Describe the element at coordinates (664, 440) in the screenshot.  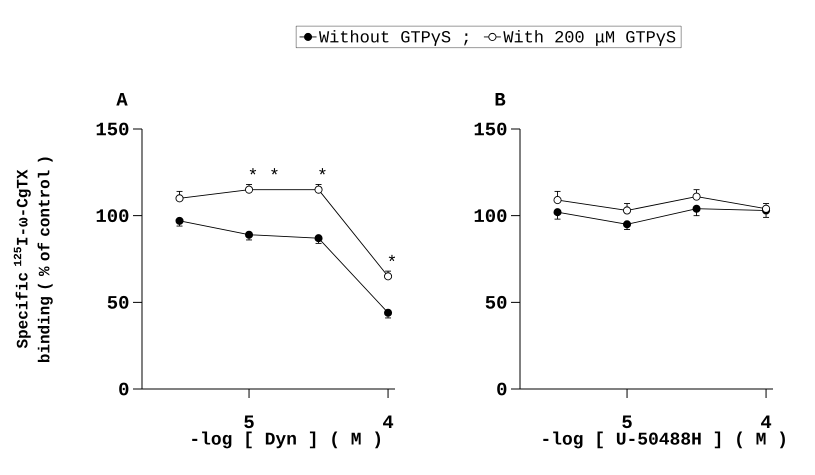
I see `x-axis-title: -log [ U-50488H ] ( M )` at that location.